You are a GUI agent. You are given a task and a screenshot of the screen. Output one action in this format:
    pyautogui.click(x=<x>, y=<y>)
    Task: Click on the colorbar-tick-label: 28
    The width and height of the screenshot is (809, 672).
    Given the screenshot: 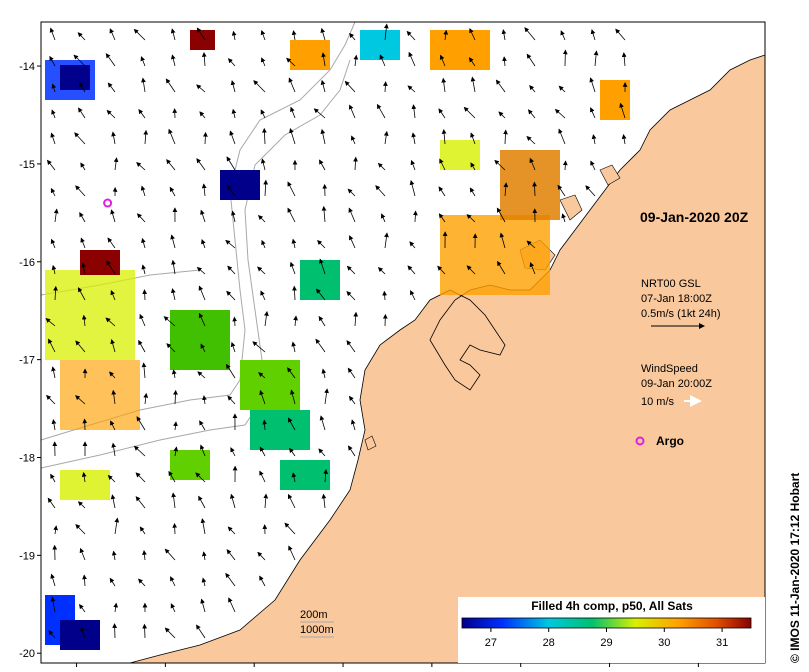 What is the action you would take?
    pyautogui.click(x=549, y=643)
    